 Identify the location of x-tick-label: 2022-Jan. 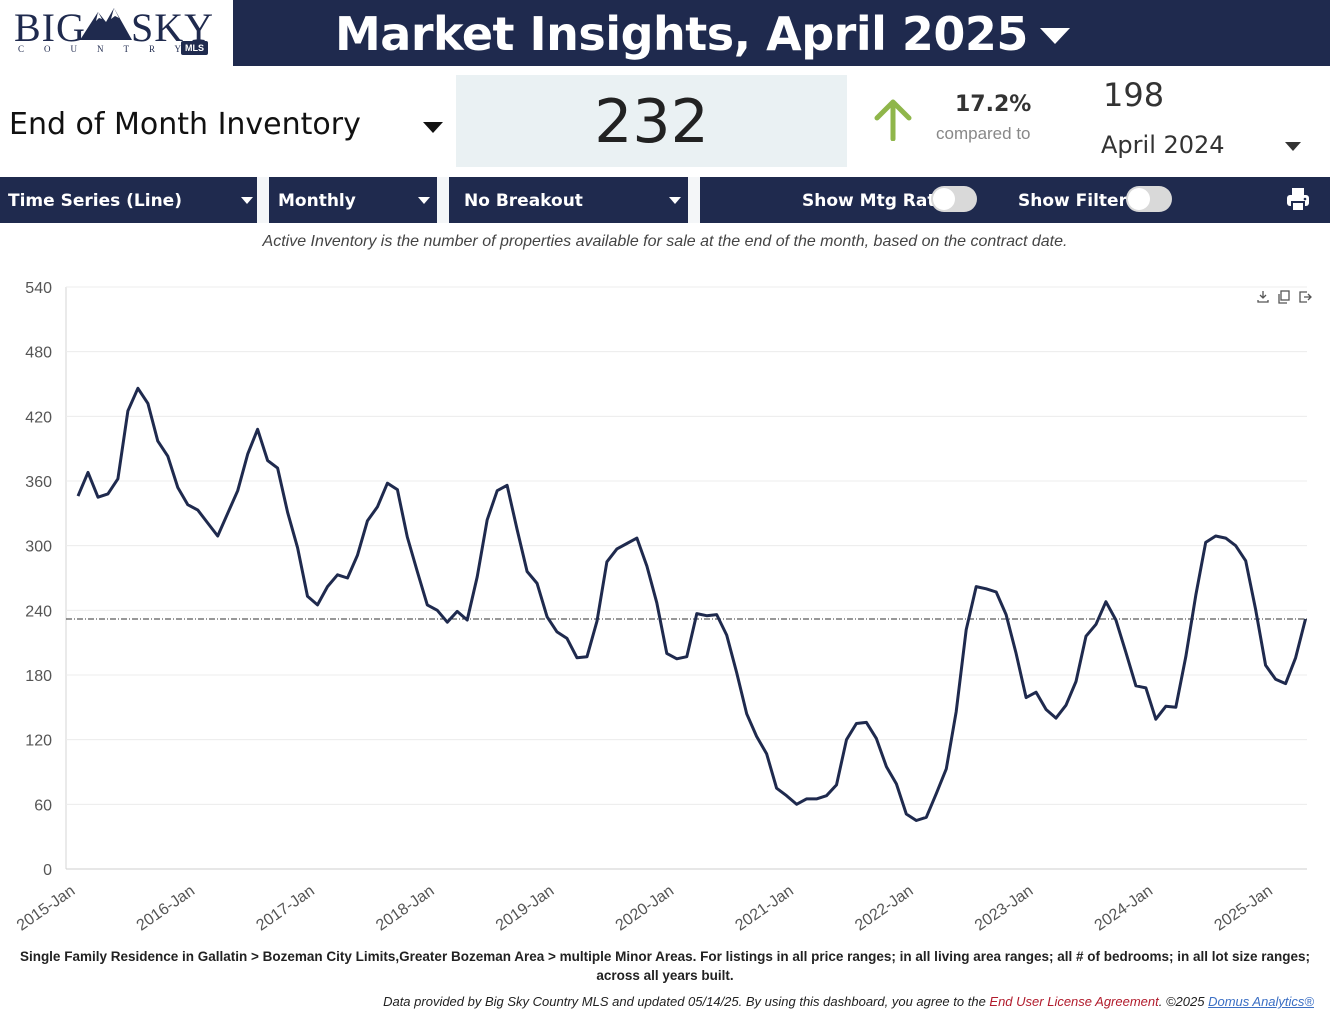
(884, 908).